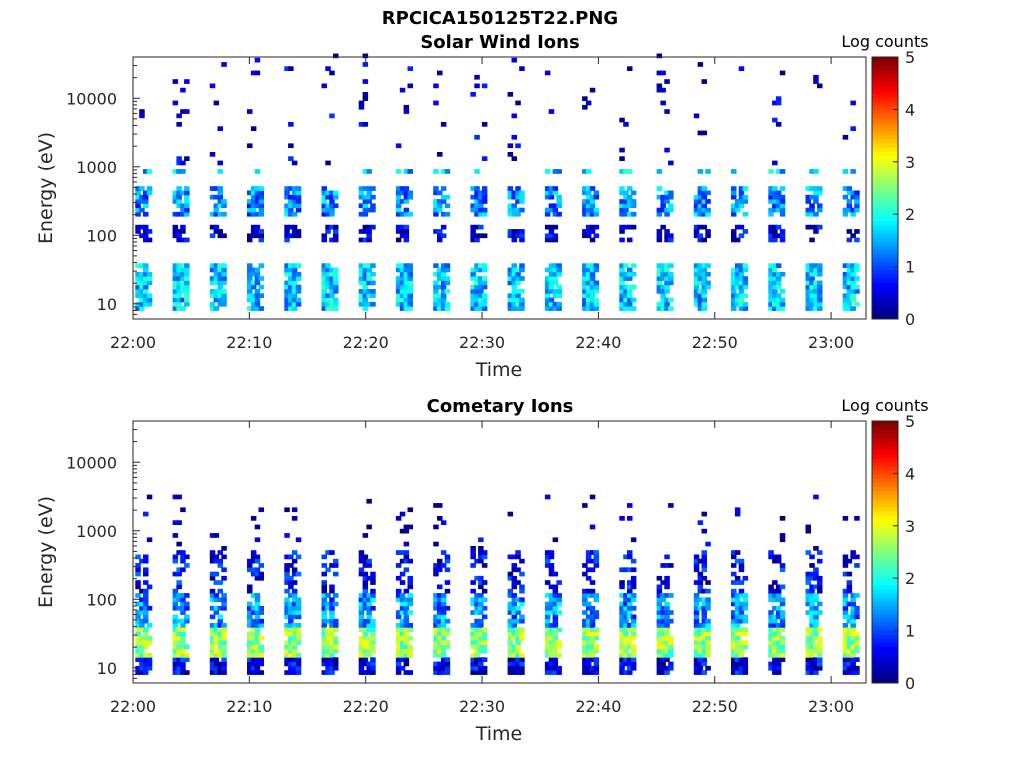 The image size is (1024, 768). I want to click on y-tick-label: 10, so click(107, 668).